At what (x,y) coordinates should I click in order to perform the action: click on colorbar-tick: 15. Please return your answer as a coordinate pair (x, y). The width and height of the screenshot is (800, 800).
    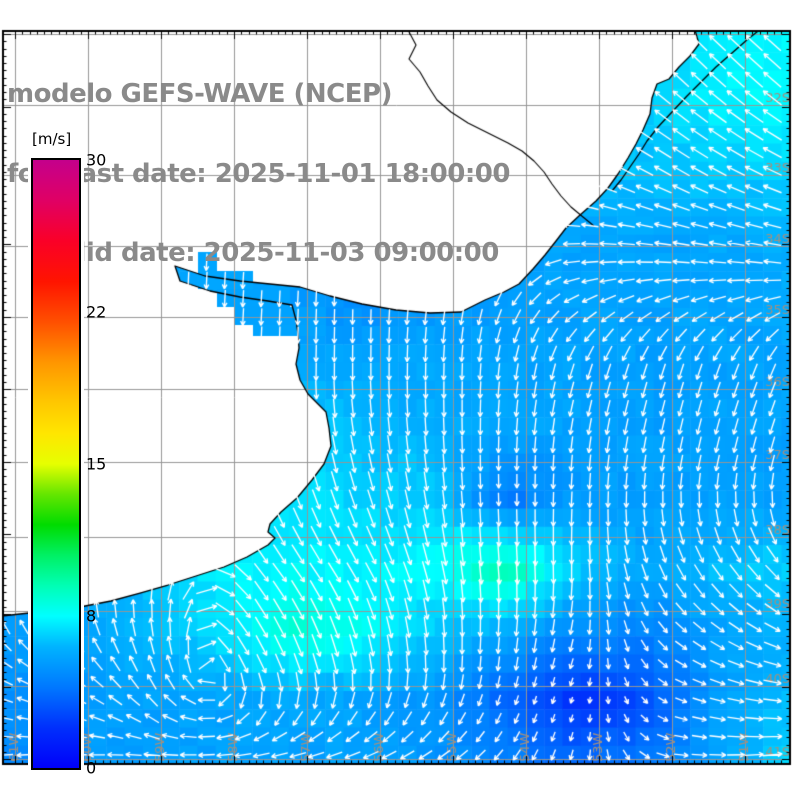
    Looking at the image, I should click on (96, 464).